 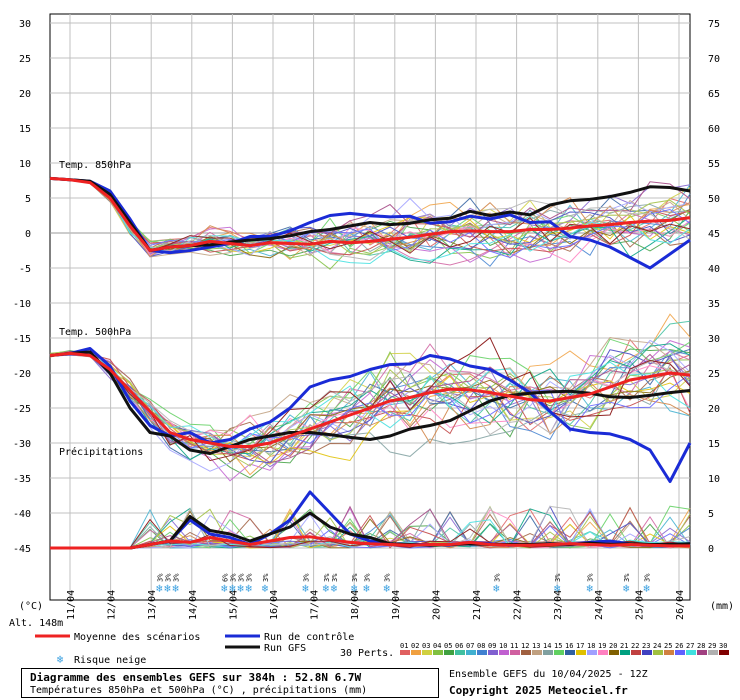 I want to click on panel-label-t500: Temp. 500hPa, so click(x=95, y=332).